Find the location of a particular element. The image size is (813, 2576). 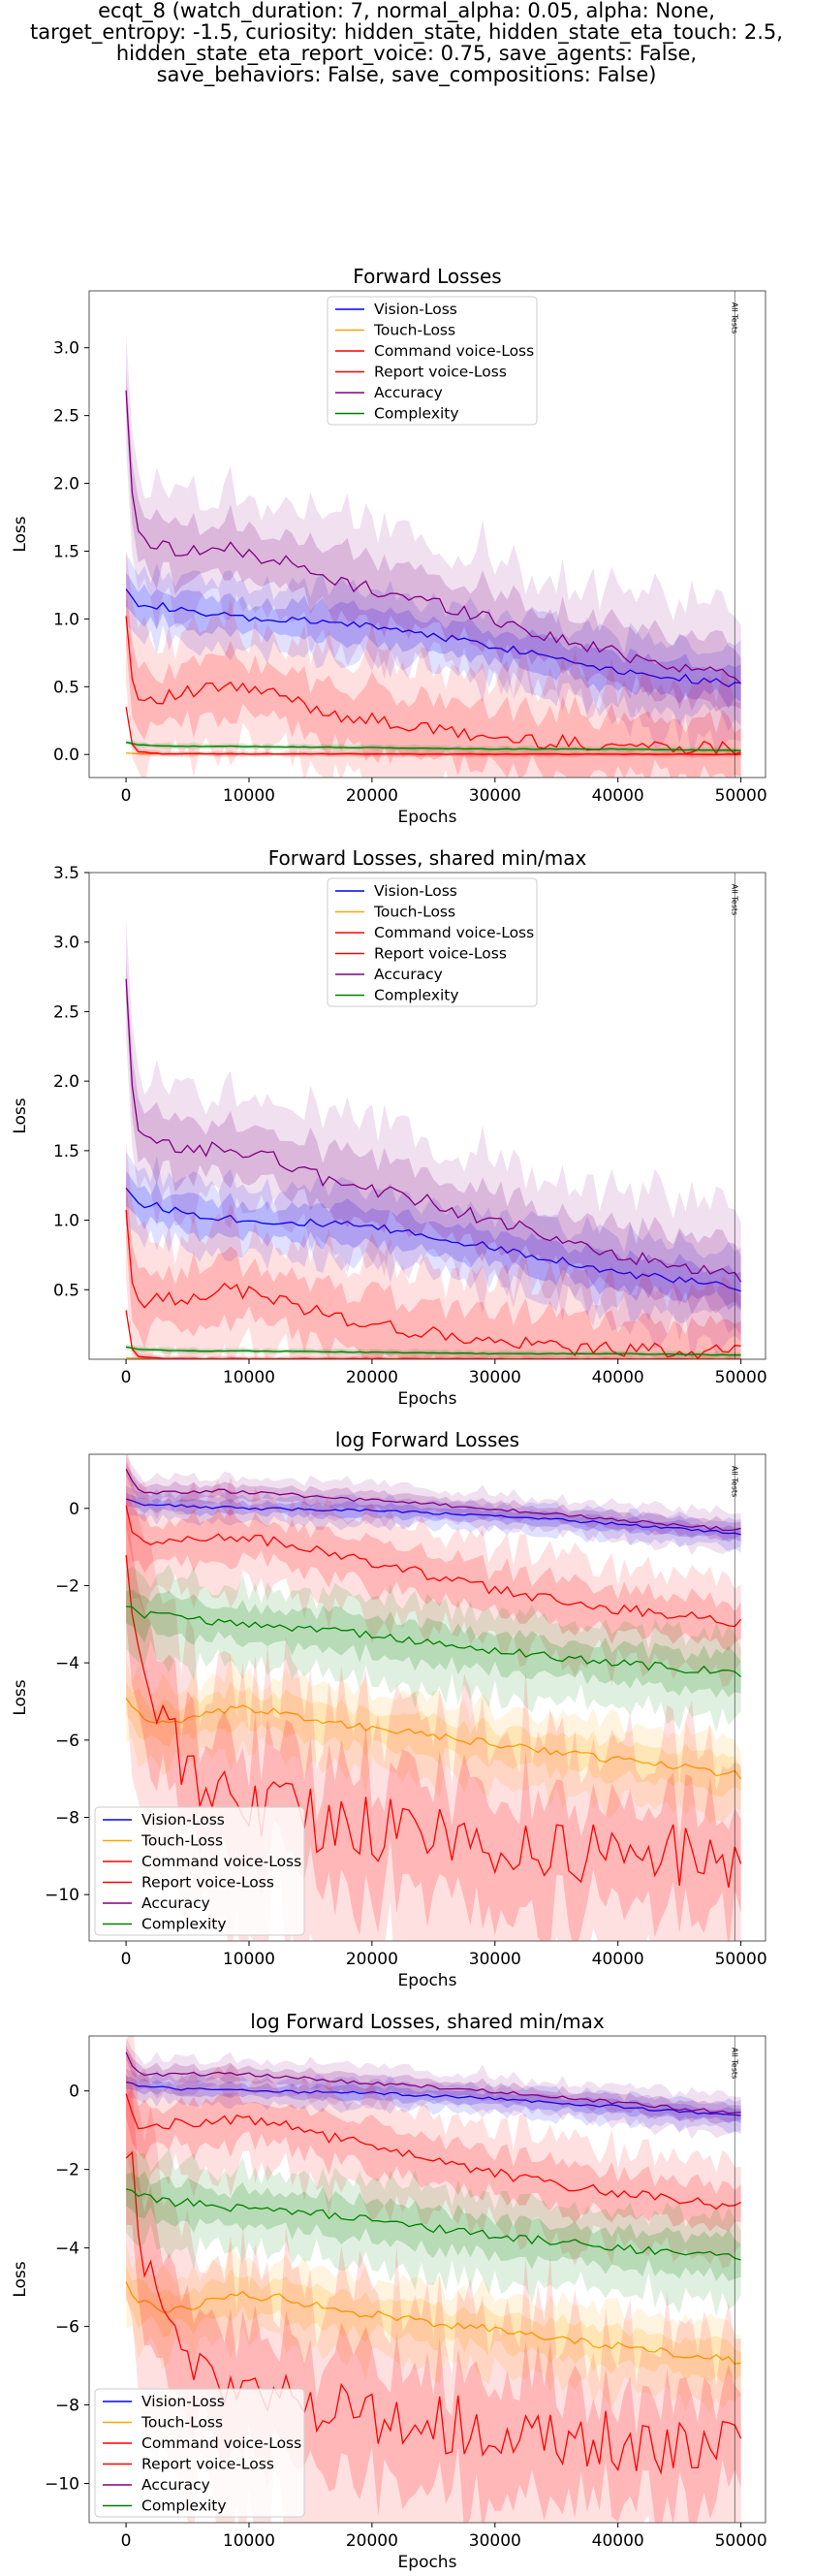

y-tick-label: 0.0 is located at coordinates (66, 756).